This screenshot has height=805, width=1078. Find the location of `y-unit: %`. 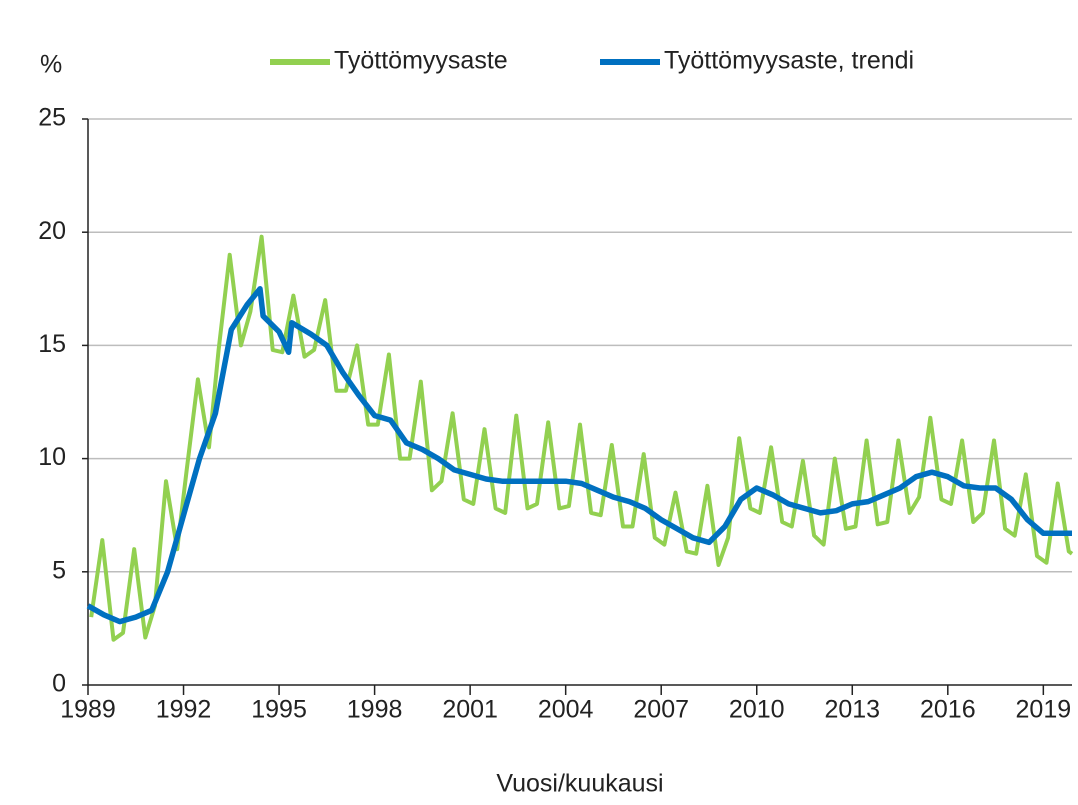

y-unit: % is located at coordinates (51, 65).